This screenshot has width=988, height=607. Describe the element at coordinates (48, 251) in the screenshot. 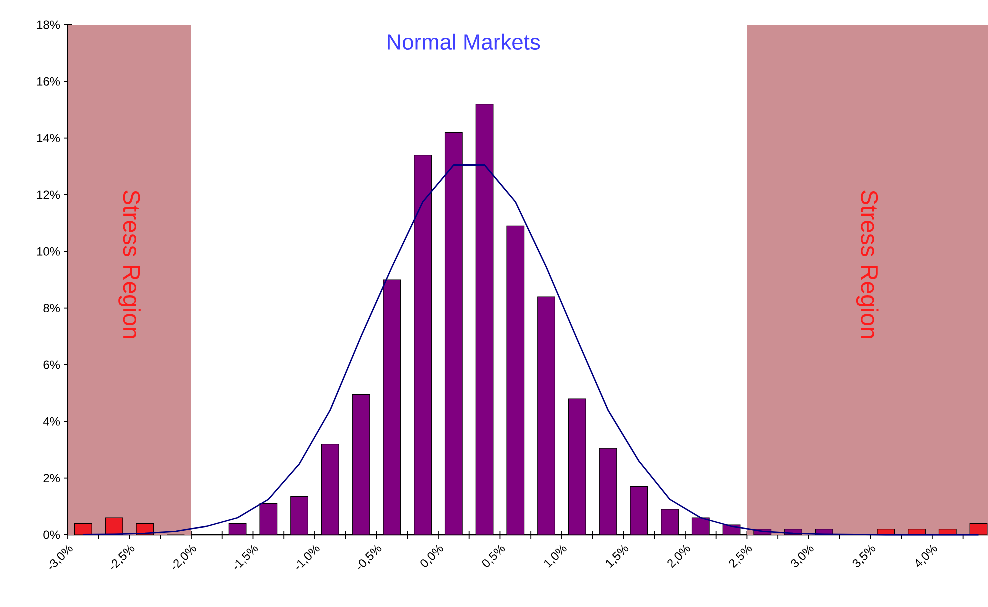

I see `y-tick-label: 10%` at that location.